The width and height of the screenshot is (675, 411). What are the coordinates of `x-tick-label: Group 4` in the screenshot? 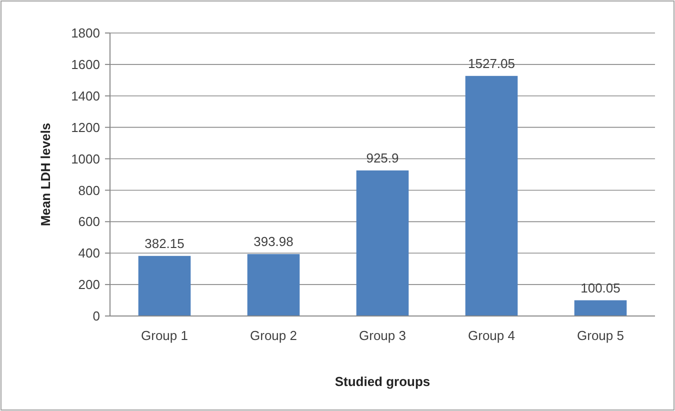 It's located at (491, 335).